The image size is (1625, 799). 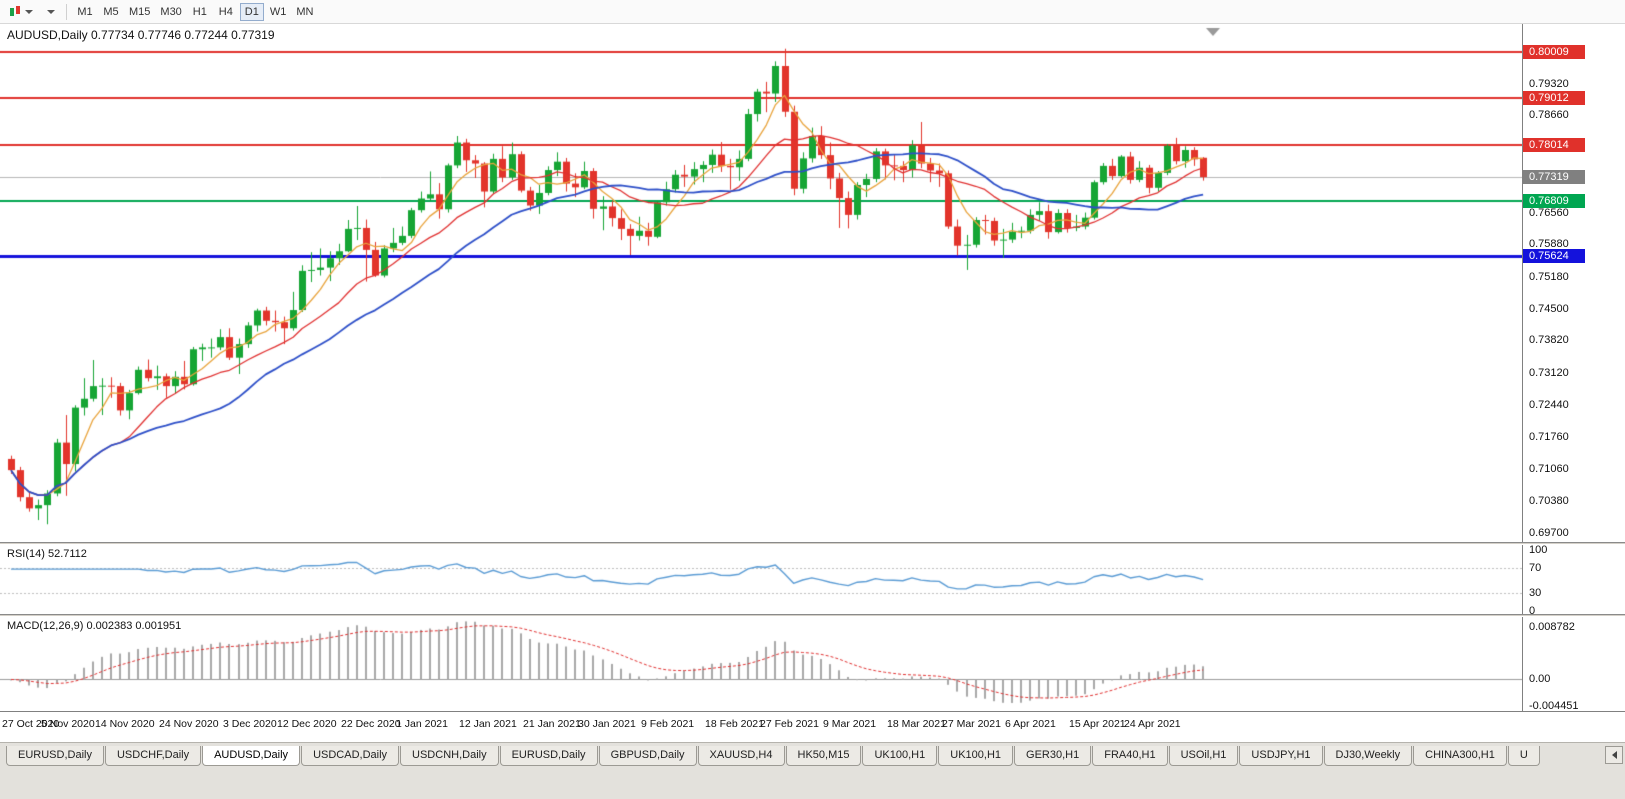 What do you see at coordinates (189, 724) in the screenshot?
I see `time-axis-label: 24 Nov 2020` at bounding box center [189, 724].